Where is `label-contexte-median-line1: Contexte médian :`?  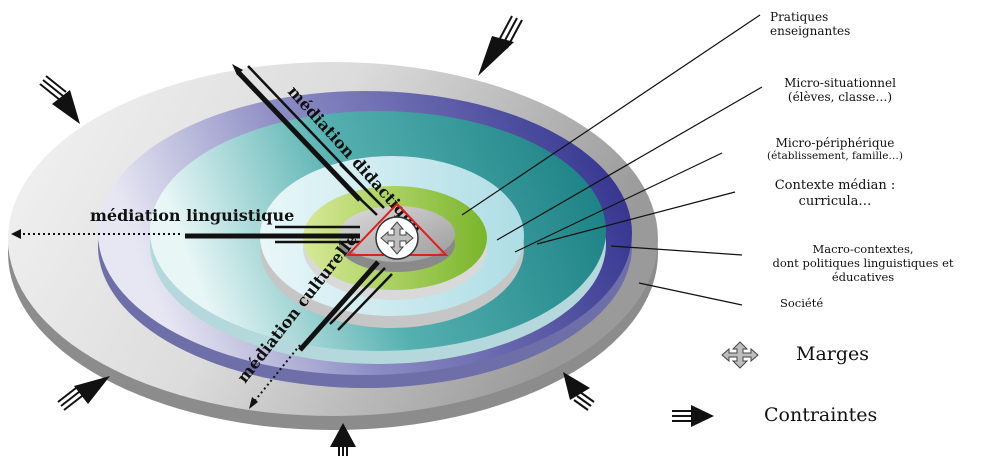 label-contexte-median-line1: Contexte médian : is located at coordinates (835, 185).